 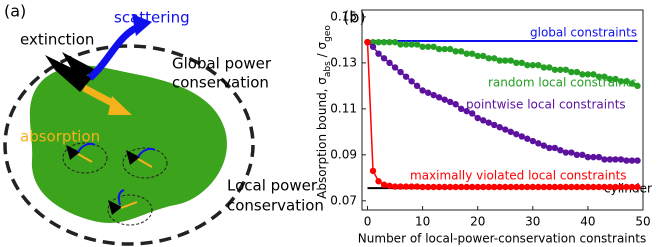 I want to click on y-tick-label: 0.11, so click(x=343, y=108).